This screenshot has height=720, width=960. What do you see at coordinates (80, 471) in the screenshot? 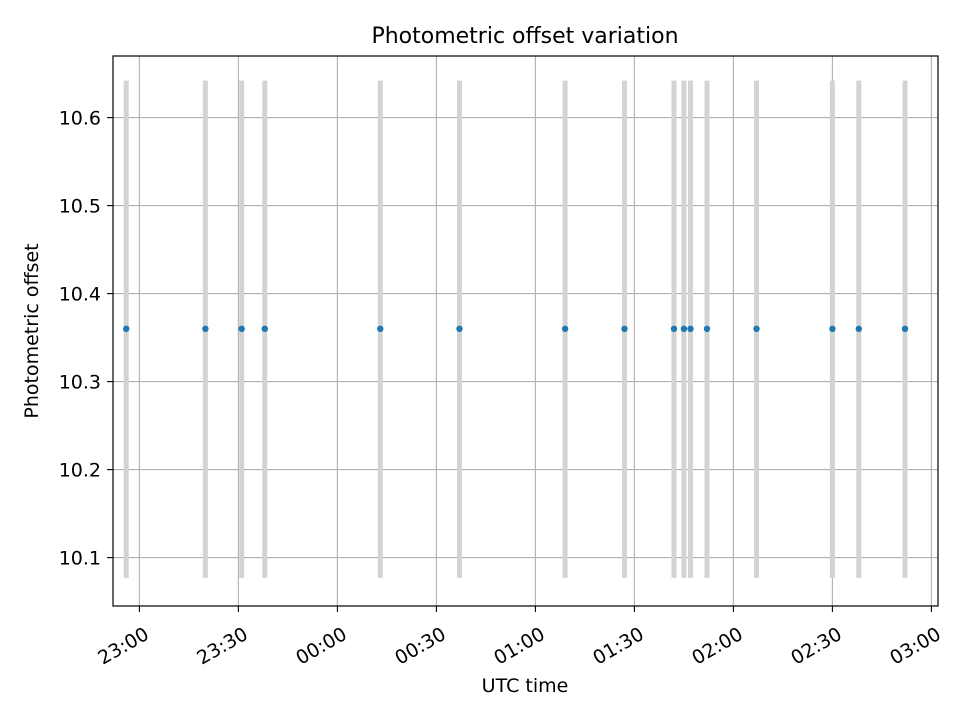
I see `y-tick-label: 10.2` at bounding box center [80, 471].